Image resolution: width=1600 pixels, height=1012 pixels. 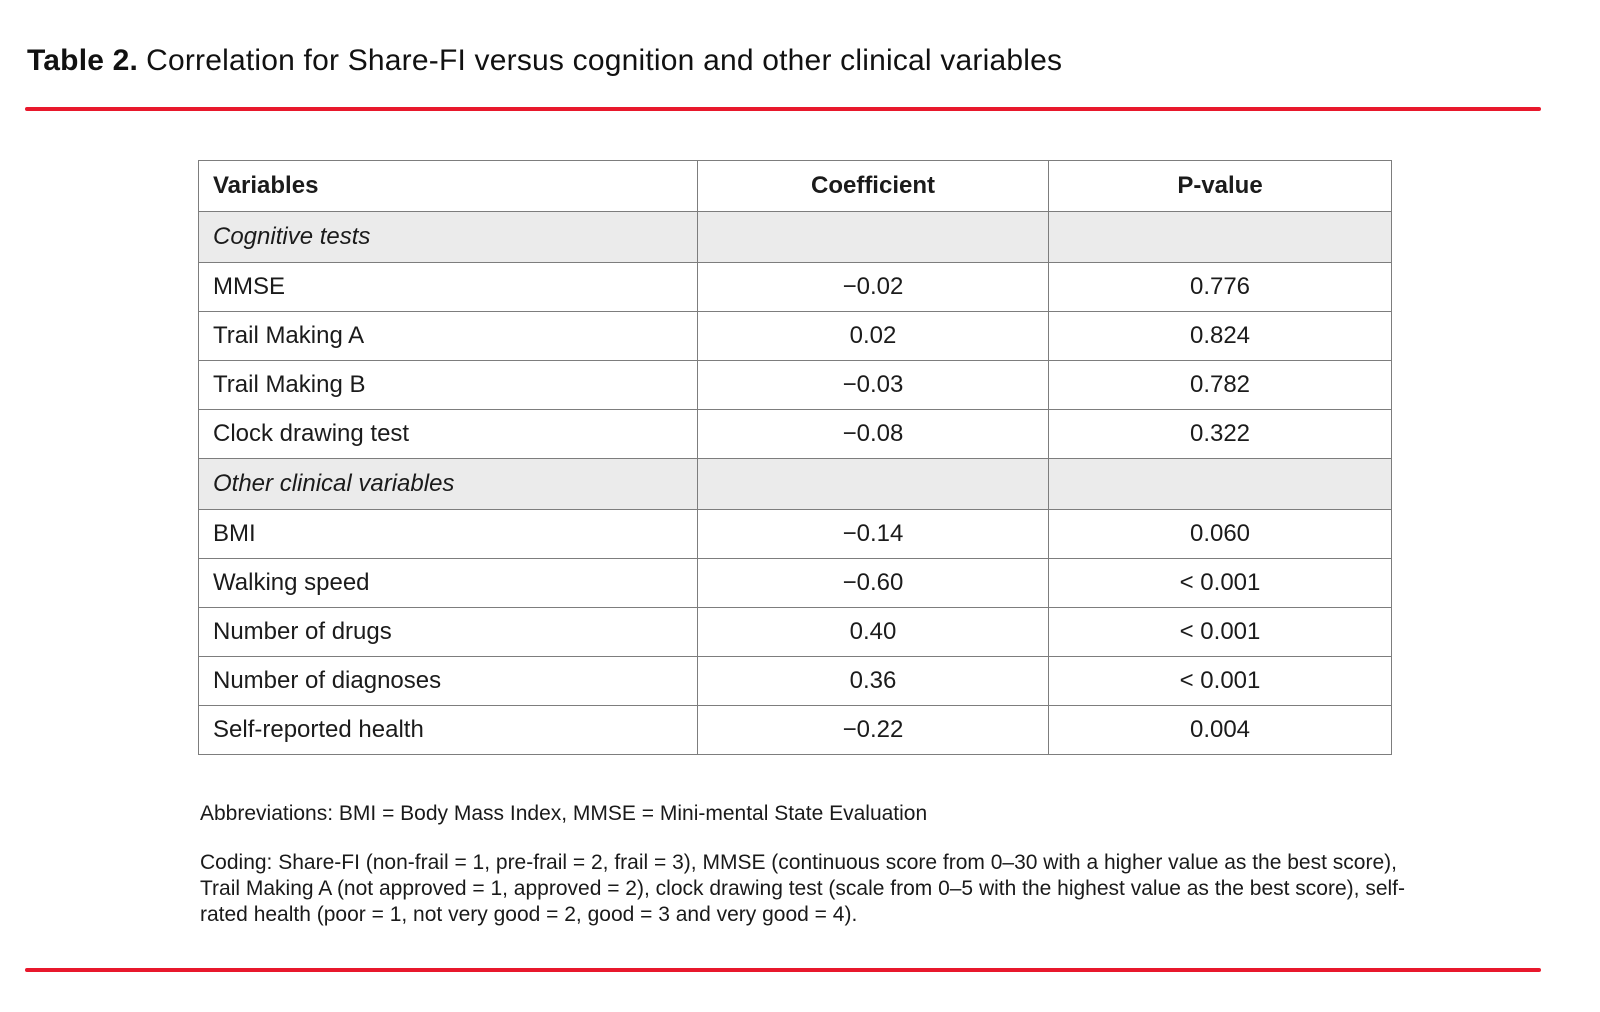 I want to click on table-title-label: Table 2., so click(x=83, y=60).